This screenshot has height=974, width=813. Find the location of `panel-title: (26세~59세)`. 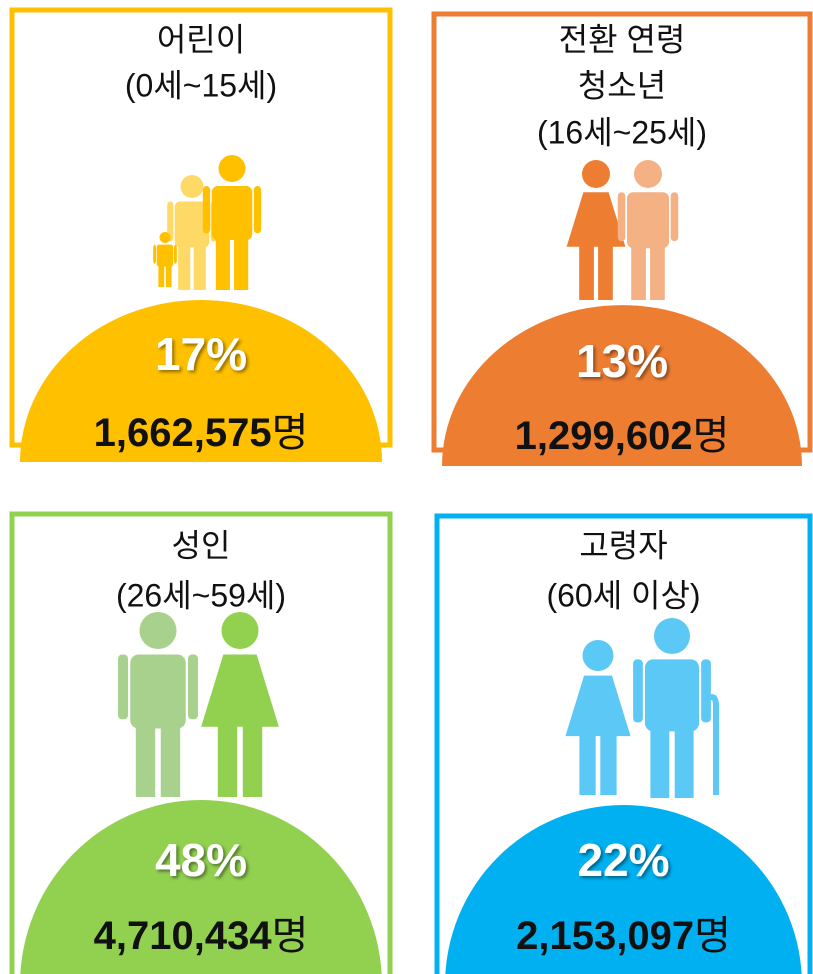

panel-title: (26세~59세) is located at coordinates (201, 595).